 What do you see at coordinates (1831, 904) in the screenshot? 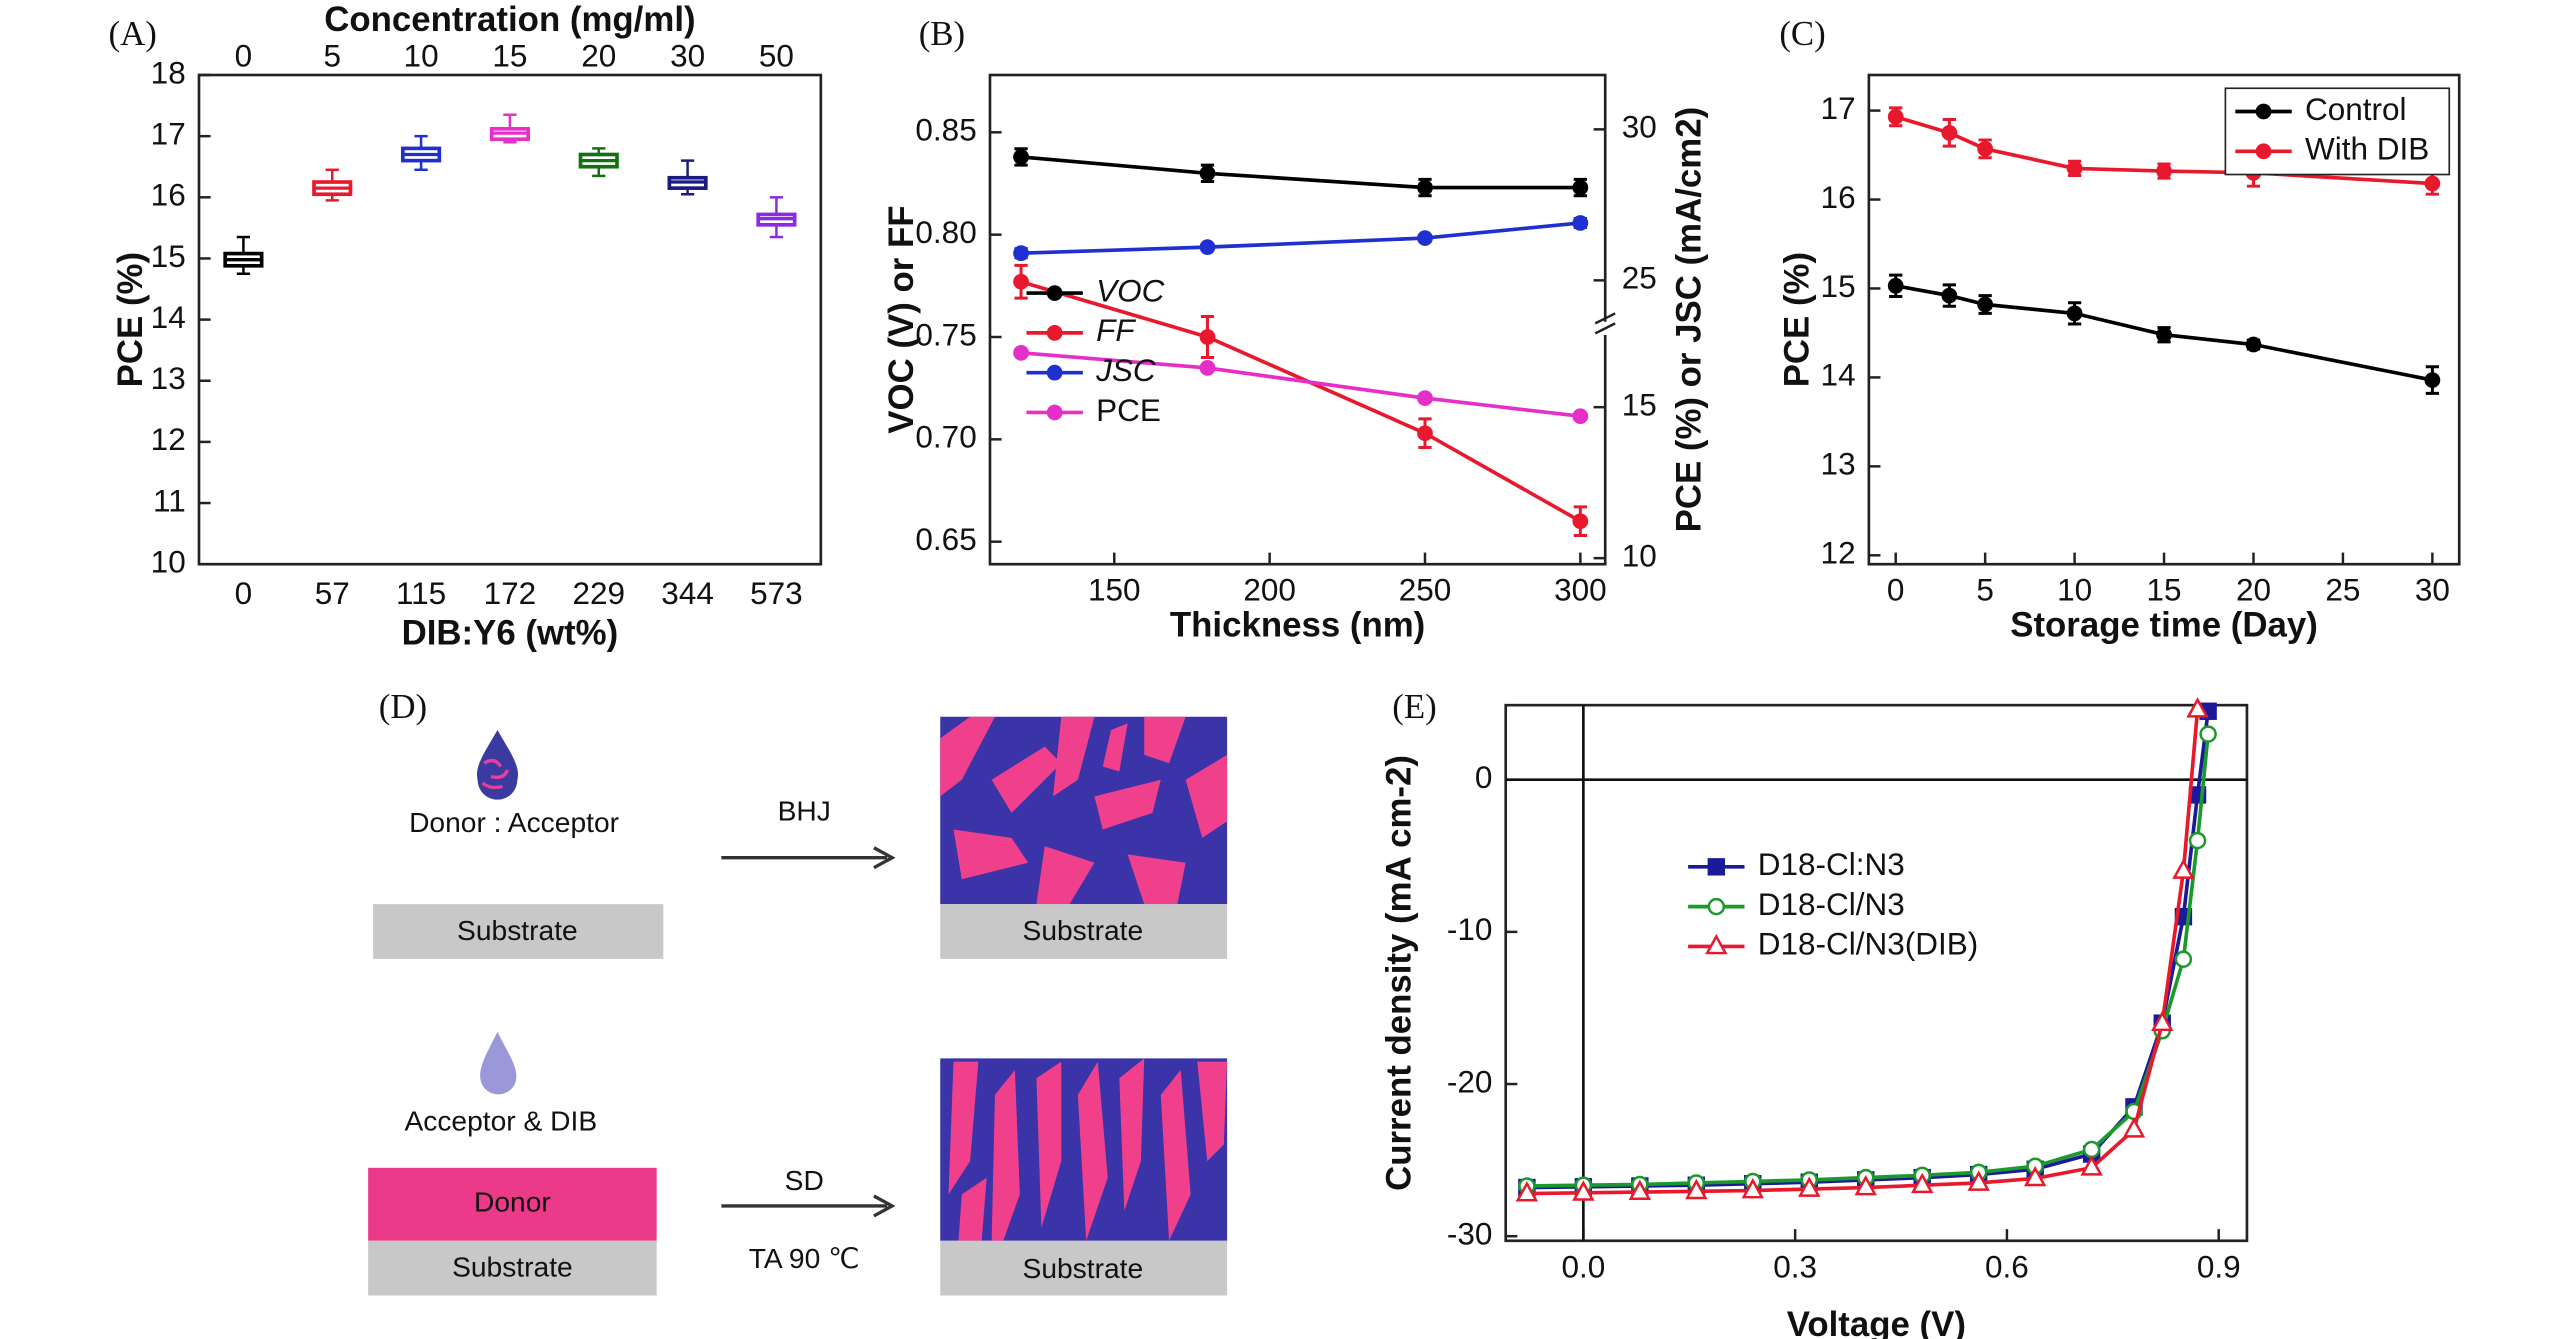
I see `legend-label: D18-Cl/N3` at bounding box center [1831, 904].